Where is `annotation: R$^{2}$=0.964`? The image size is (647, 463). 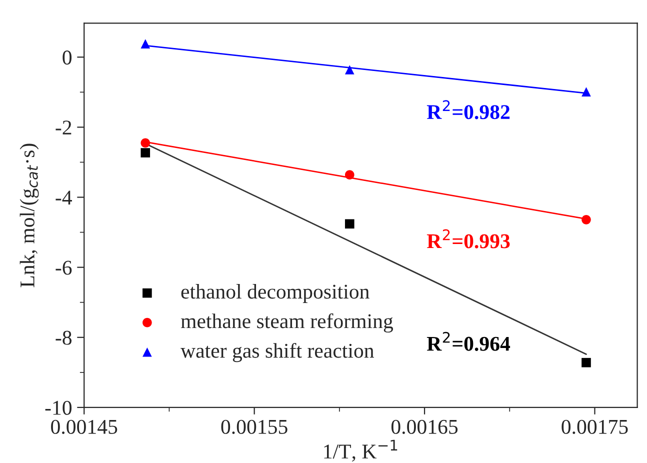
annotation: R$^{2}$=0.964 is located at coordinates (468, 341).